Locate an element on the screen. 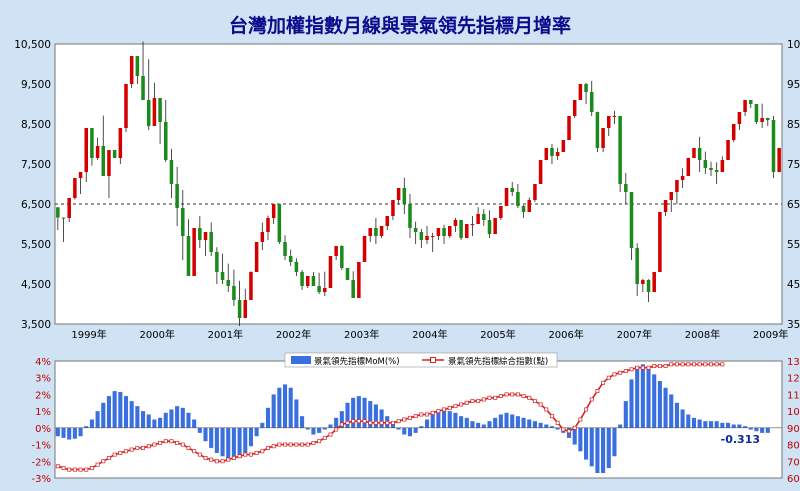 This screenshot has width=800, height=491. x-tick-label: 1999年 is located at coordinates (88, 334).